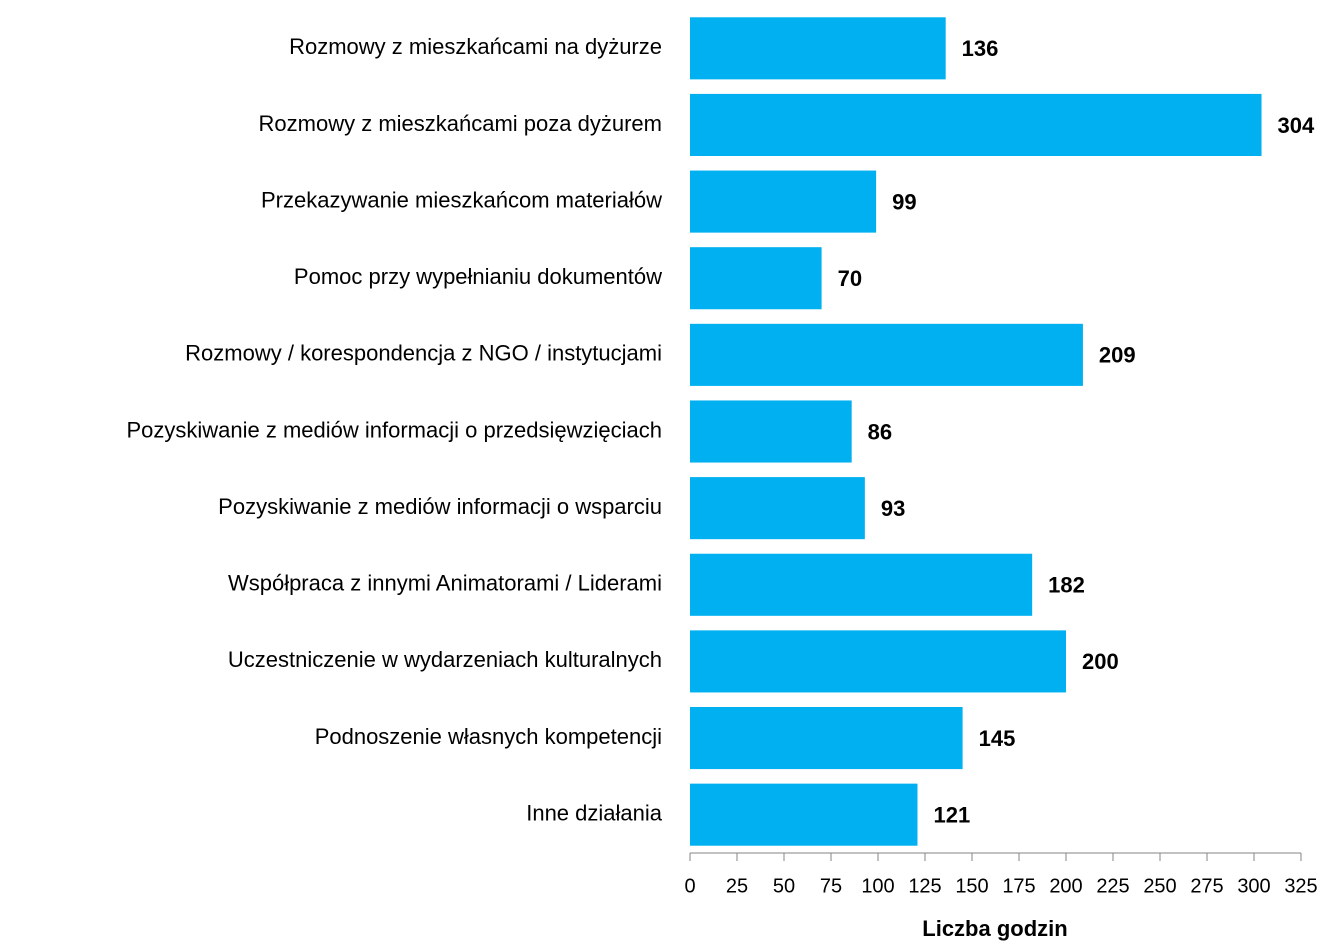 The height and width of the screenshot is (944, 1325). Describe the element at coordinates (460, 123) in the screenshot. I see `y-tick-label: Rozmowy z mieszkańcami poza dyżurem` at that location.